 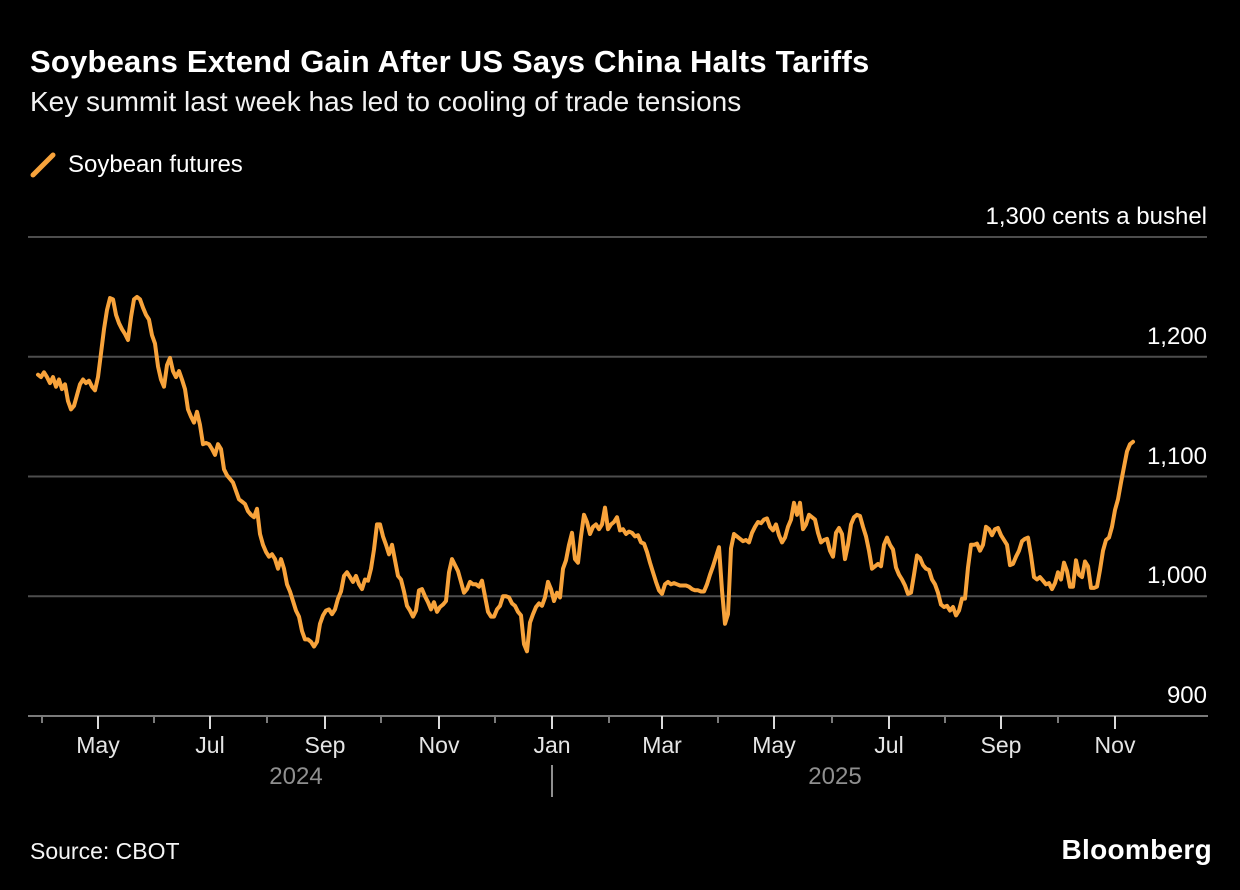 What do you see at coordinates (1176, 336) in the screenshot?
I see `y-axis-label-1200: 1,200` at bounding box center [1176, 336].